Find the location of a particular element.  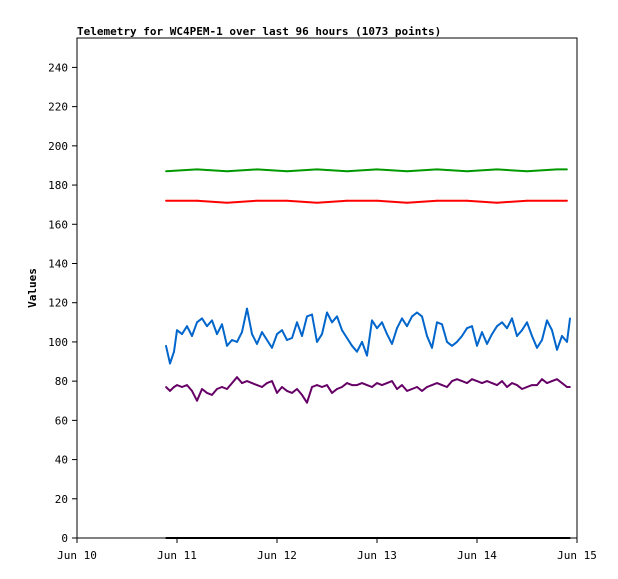

x-tick-label: Jun 11 is located at coordinates (177, 555).